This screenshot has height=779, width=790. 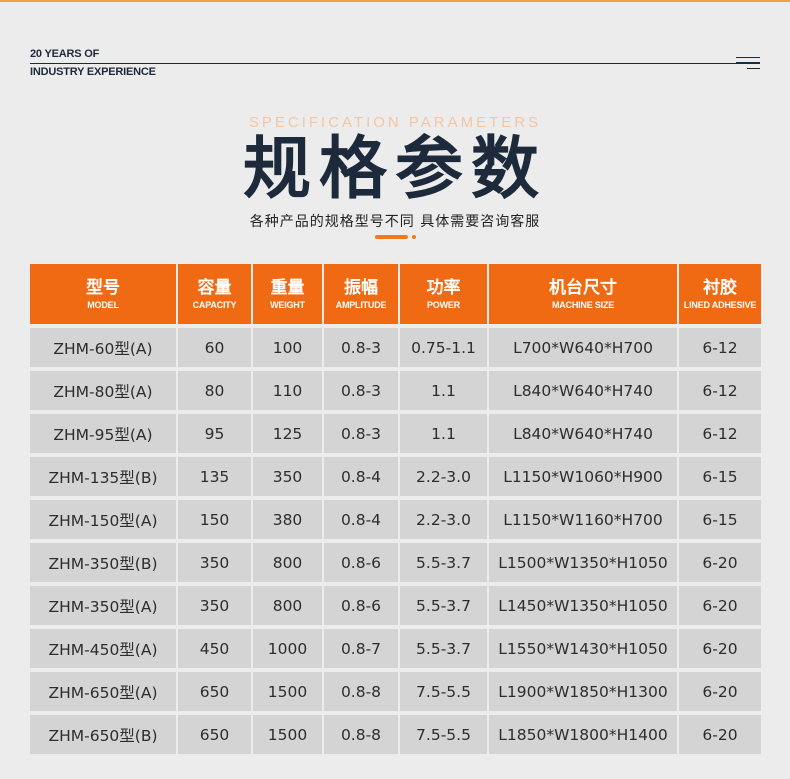 What do you see at coordinates (287, 288) in the screenshot?
I see `column-header-label: 重量` at bounding box center [287, 288].